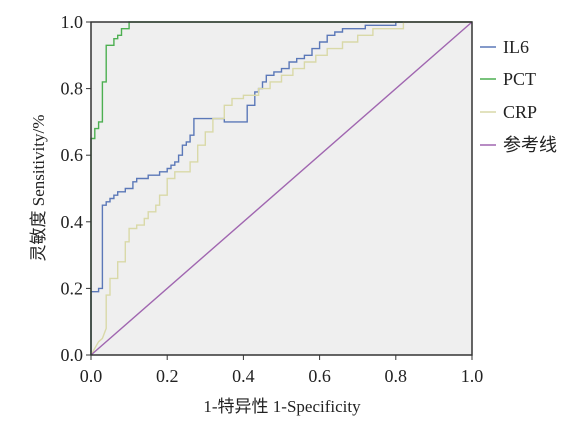 Image resolution: width=584 pixels, height=426 pixels. What do you see at coordinates (472, 376) in the screenshot?
I see `x-tick-label: 1.0` at bounding box center [472, 376].